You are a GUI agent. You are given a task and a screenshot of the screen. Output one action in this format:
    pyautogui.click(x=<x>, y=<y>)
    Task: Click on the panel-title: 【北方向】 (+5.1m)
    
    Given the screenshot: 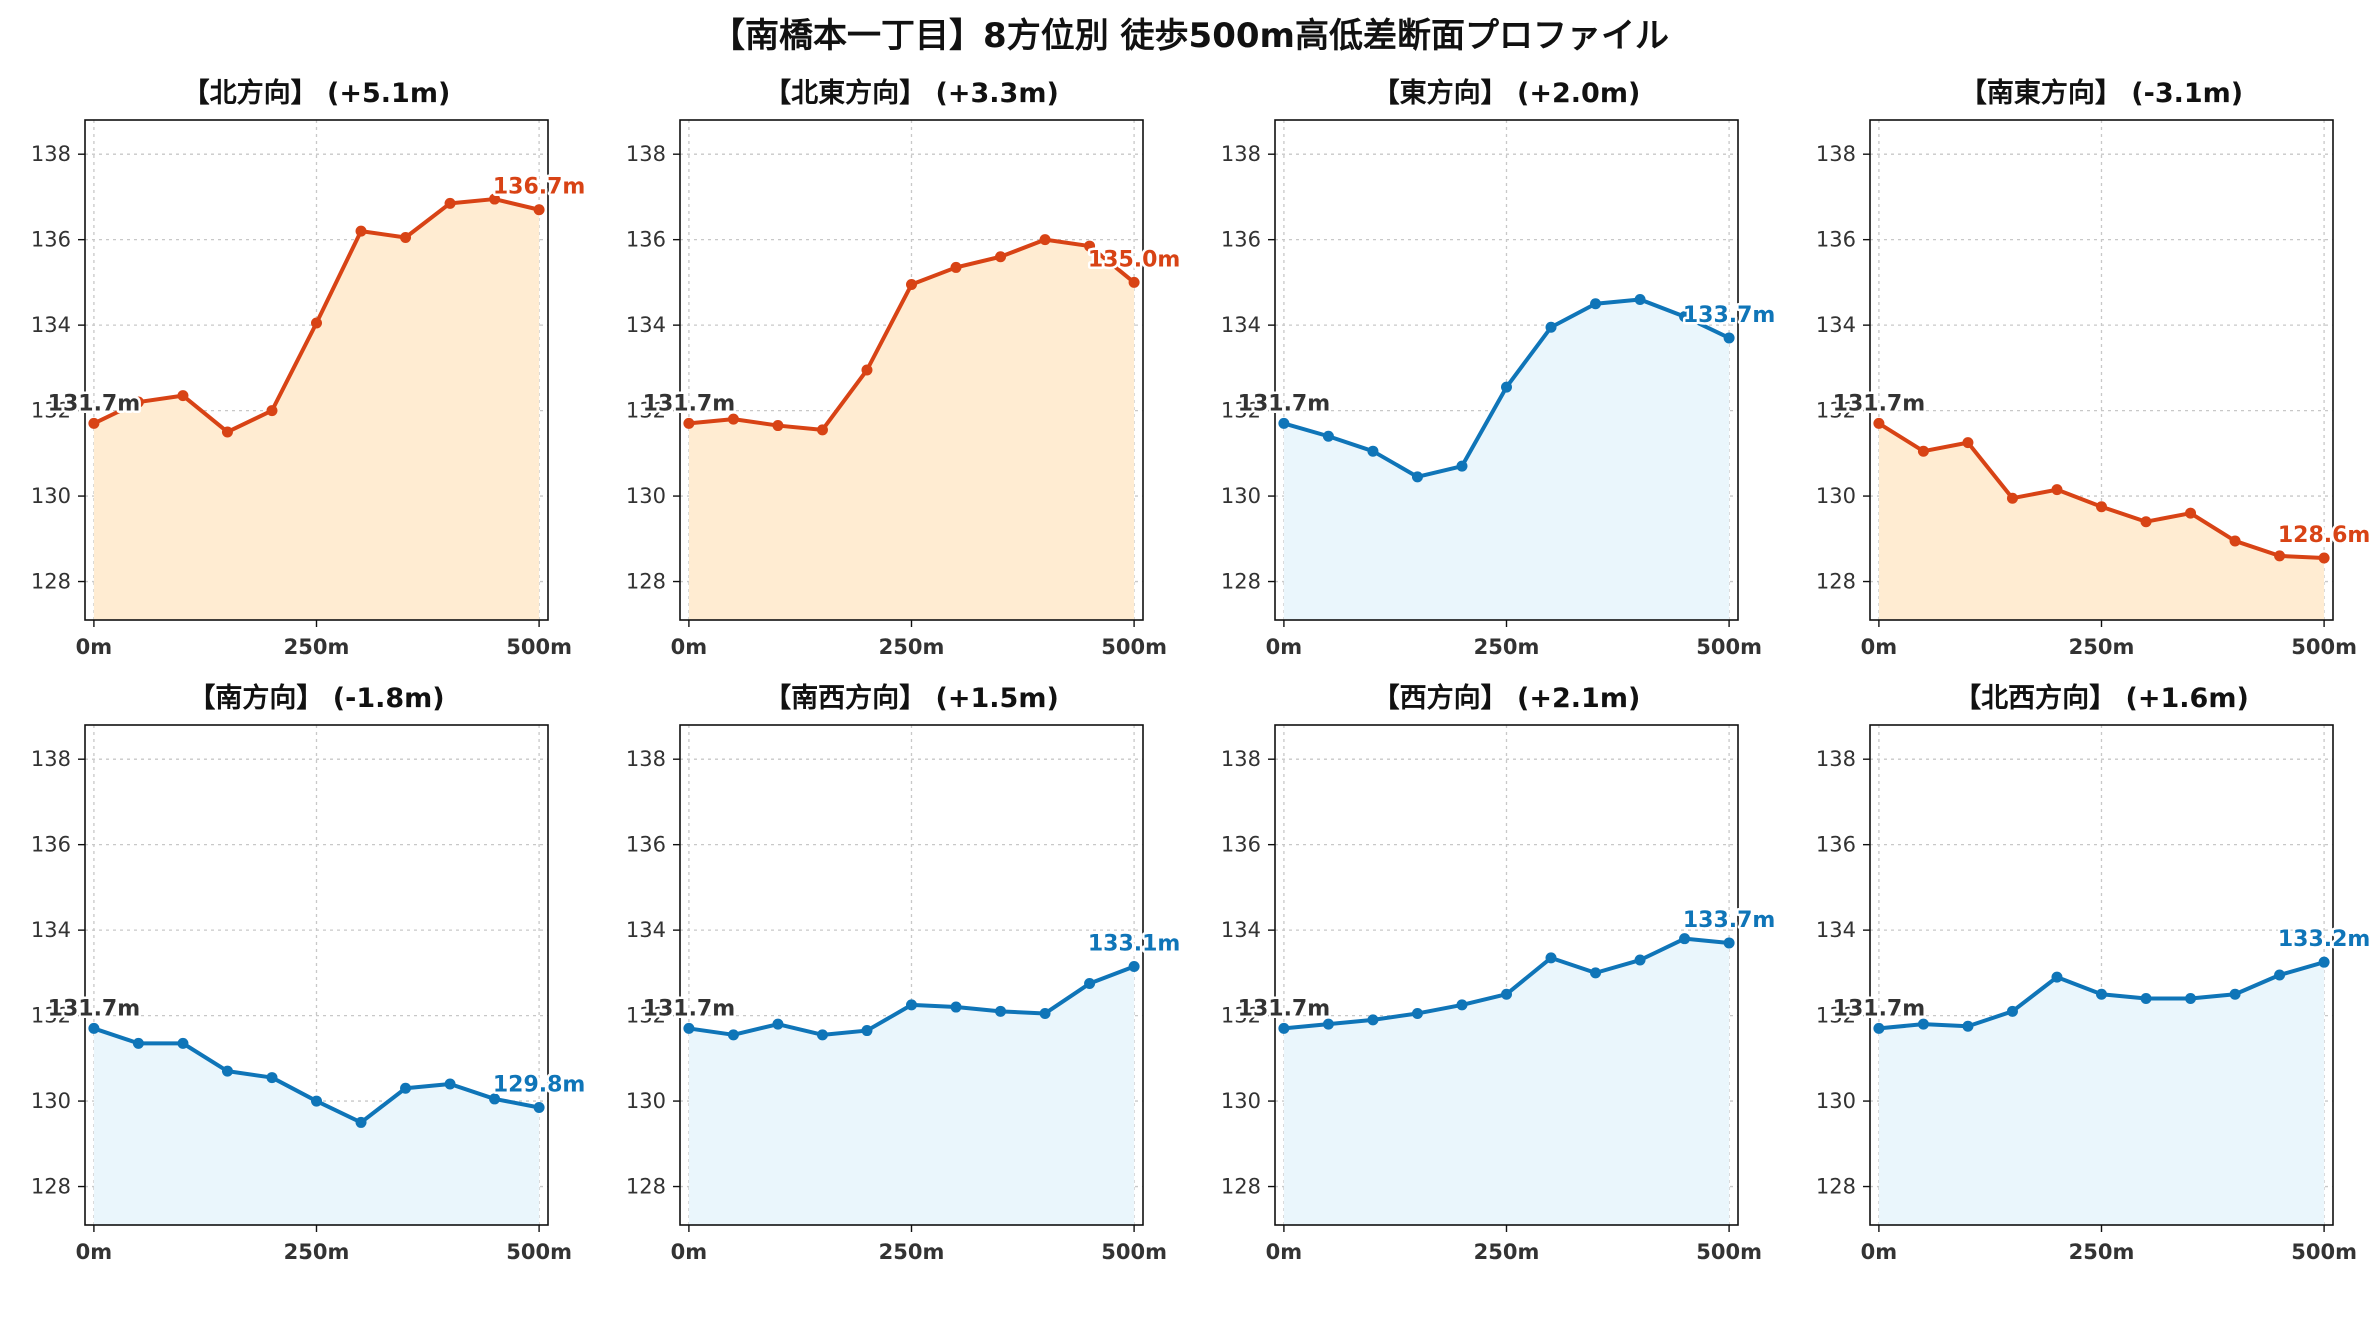 What is the action you would take?
    pyautogui.click(x=317, y=93)
    